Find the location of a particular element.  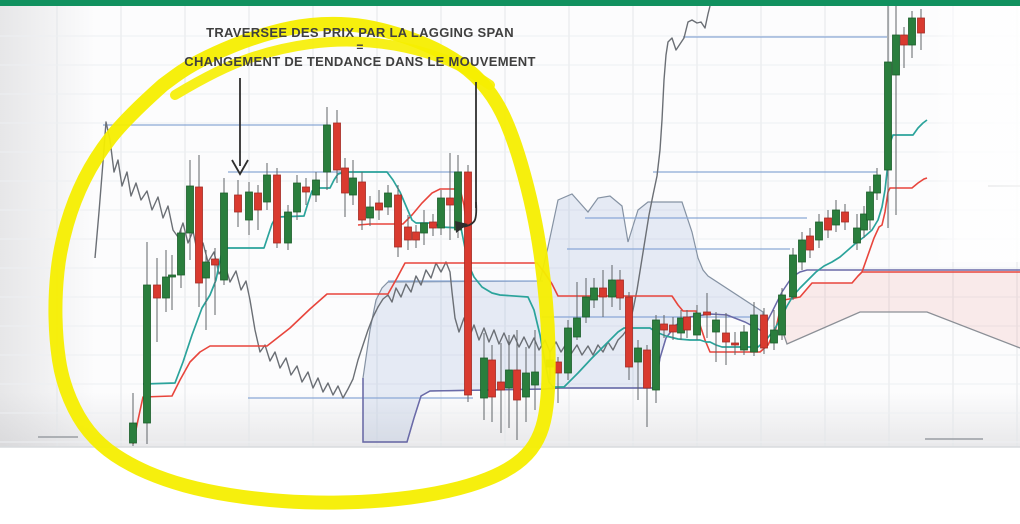

down-arrow-head is located at coordinates (240, 167).